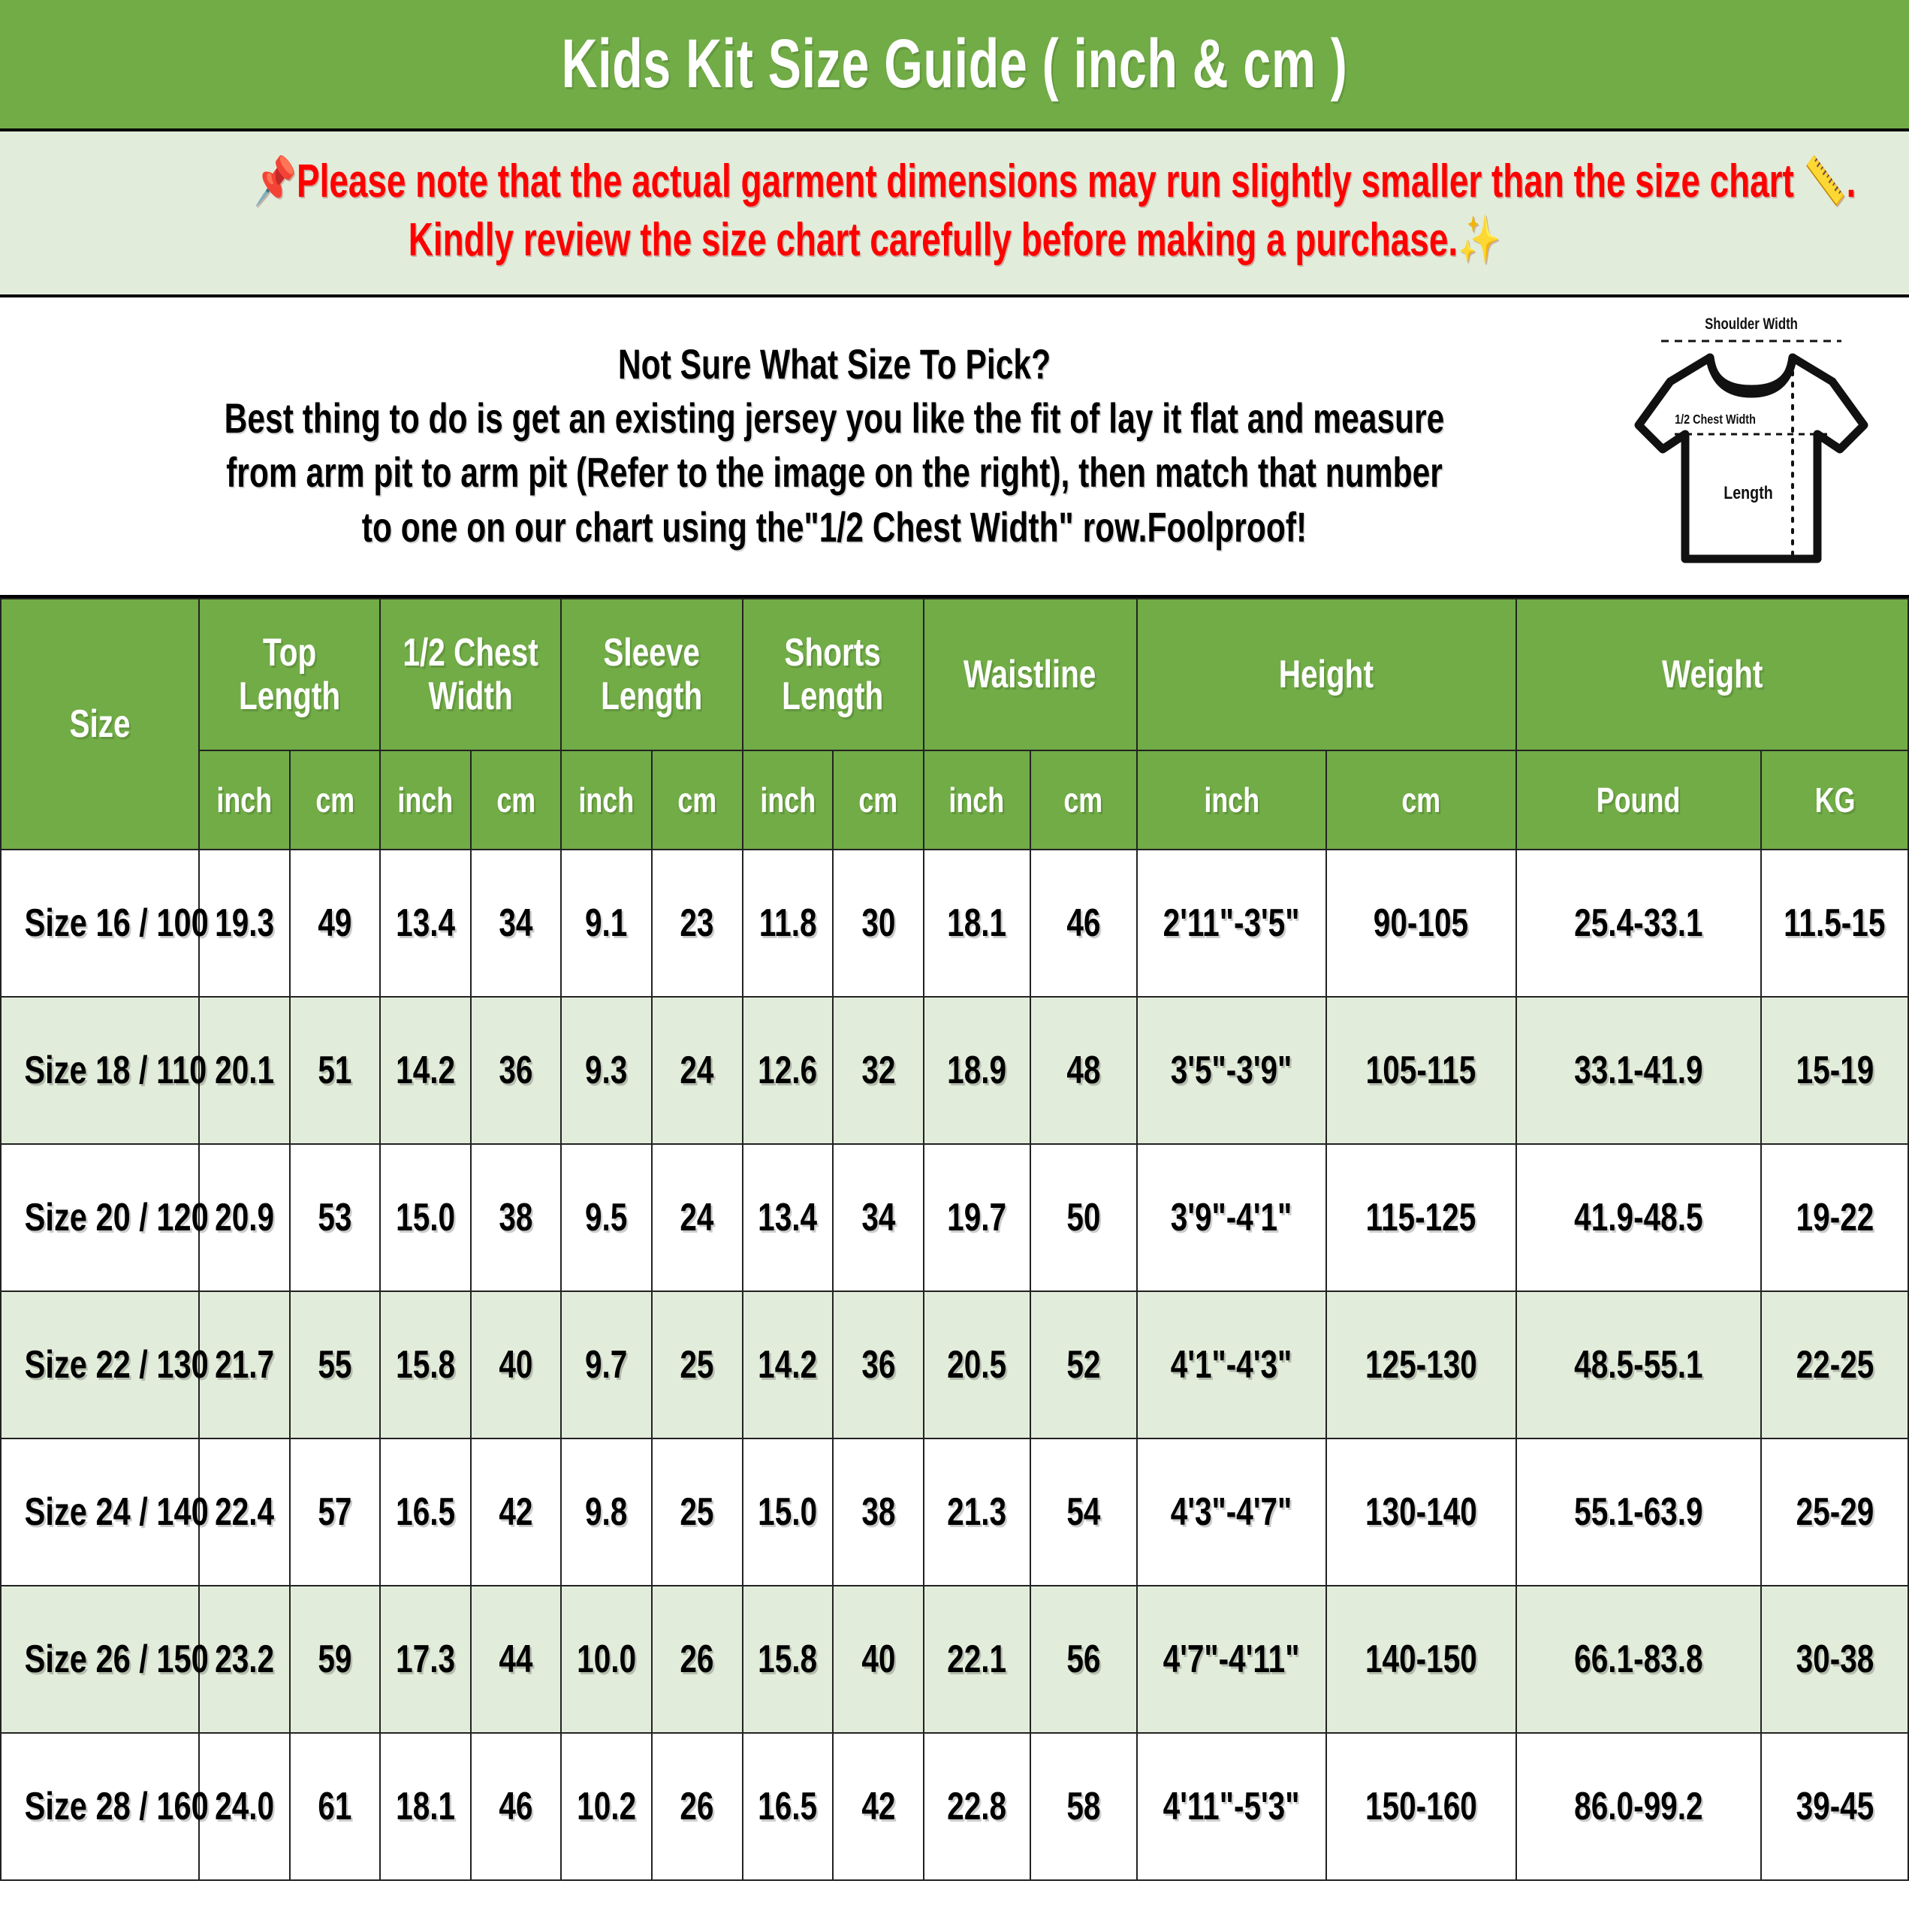 This screenshot has width=1909, height=1932. What do you see at coordinates (787, 1217) in the screenshot?
I see `cell-shorts-inch: 13.4` at bounding box center [787, 1217].